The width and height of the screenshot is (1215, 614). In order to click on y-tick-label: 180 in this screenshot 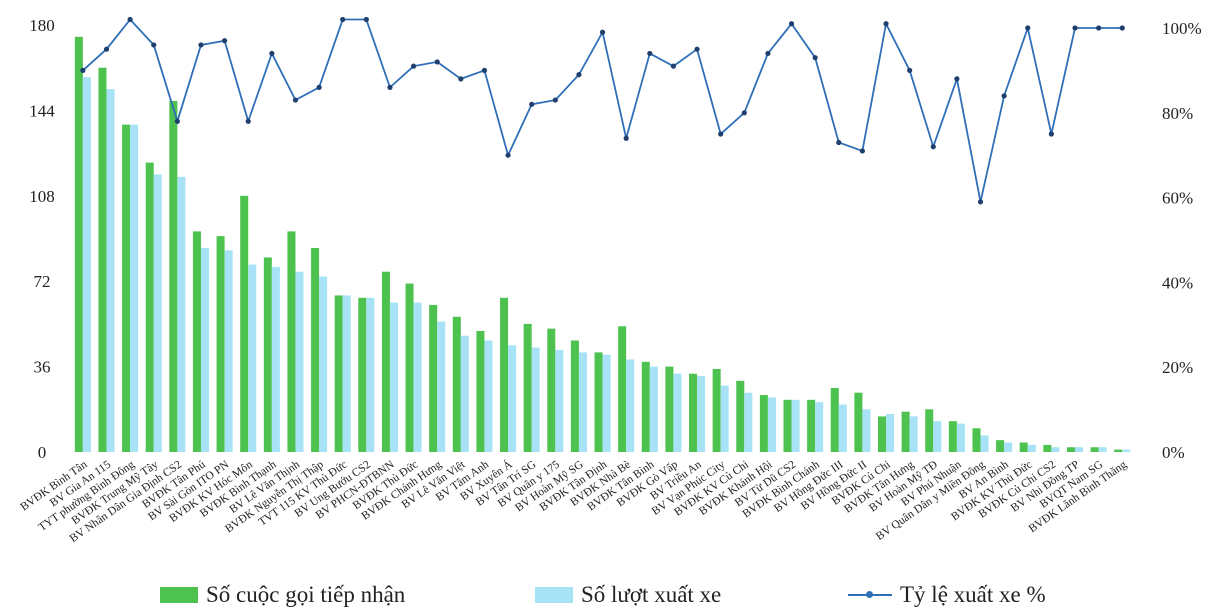, I will do `click(42, 25)`.